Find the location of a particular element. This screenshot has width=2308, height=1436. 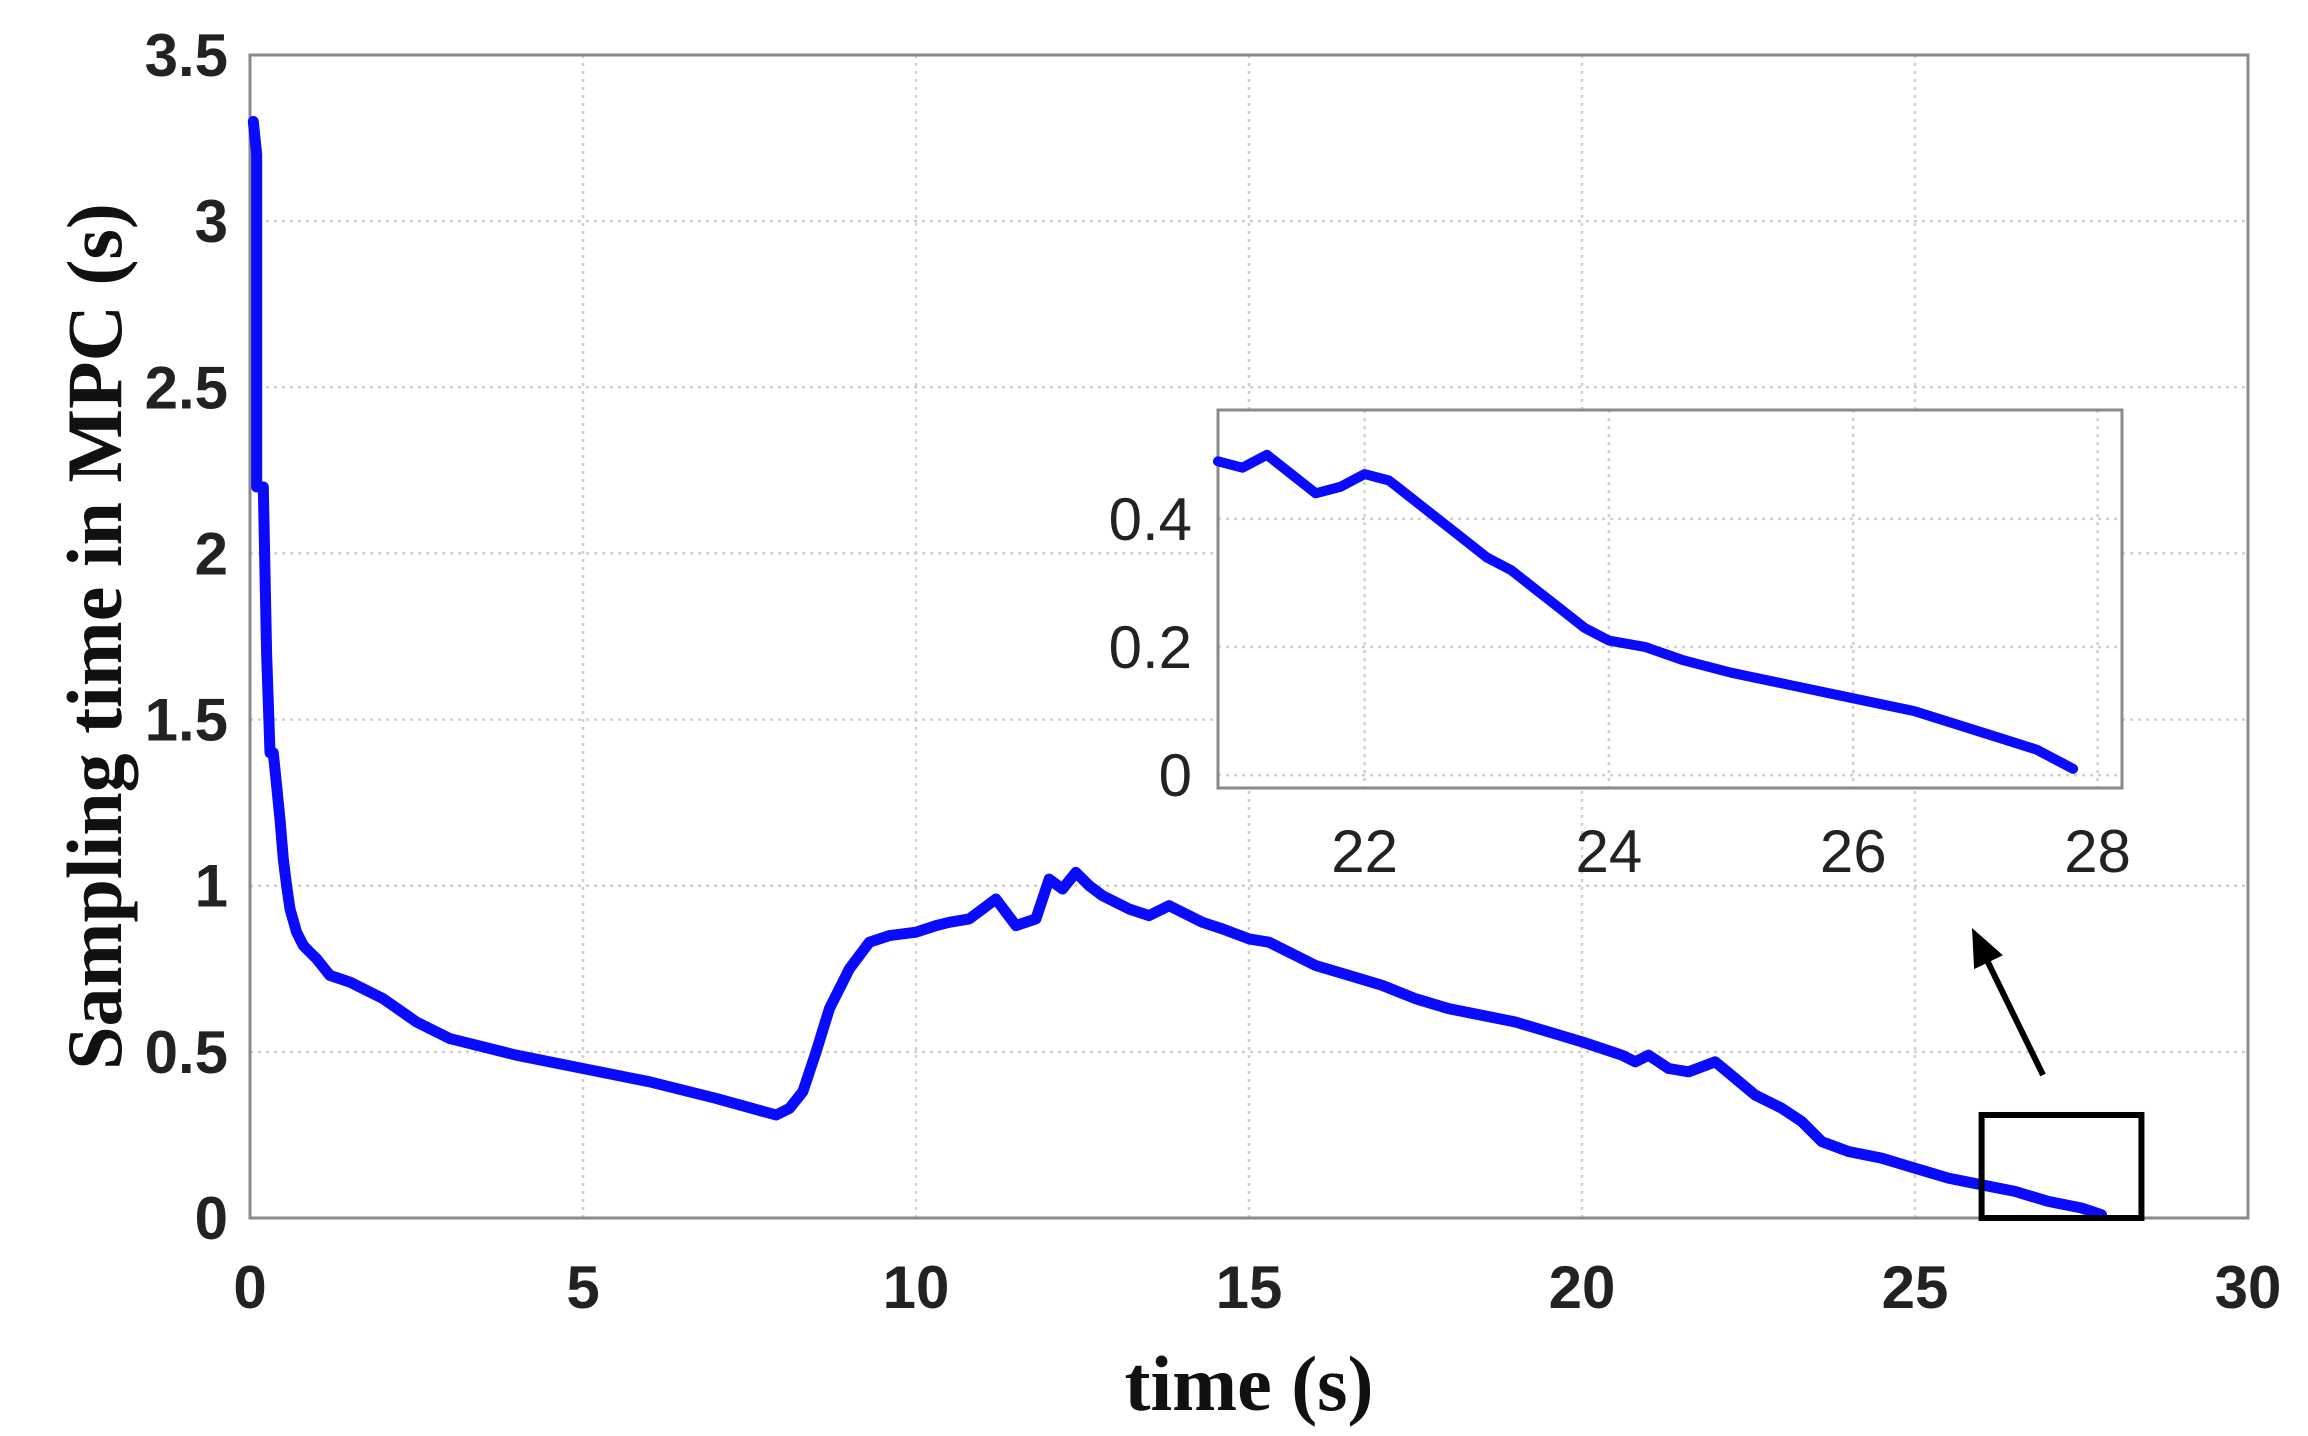

y-tick-label: 3 is located at coordinates (211, 221).